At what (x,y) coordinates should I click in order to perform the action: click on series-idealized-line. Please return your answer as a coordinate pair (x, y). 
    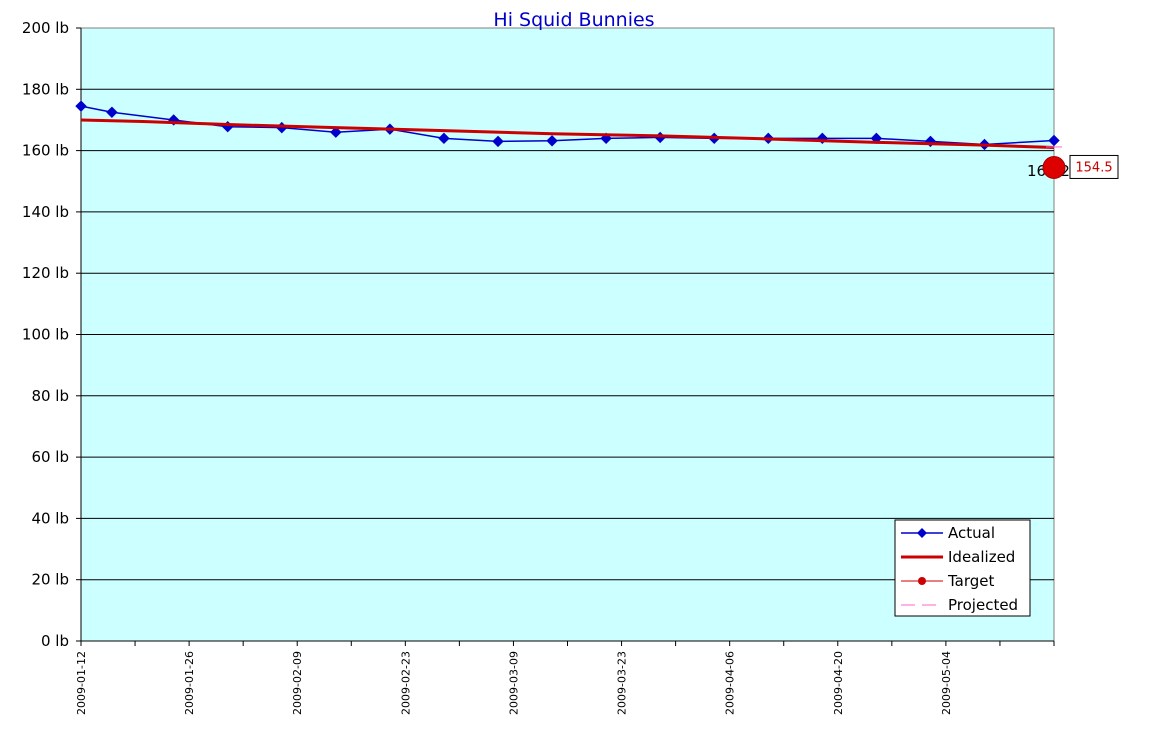
    Looking at the image, I should click on (567, 134).